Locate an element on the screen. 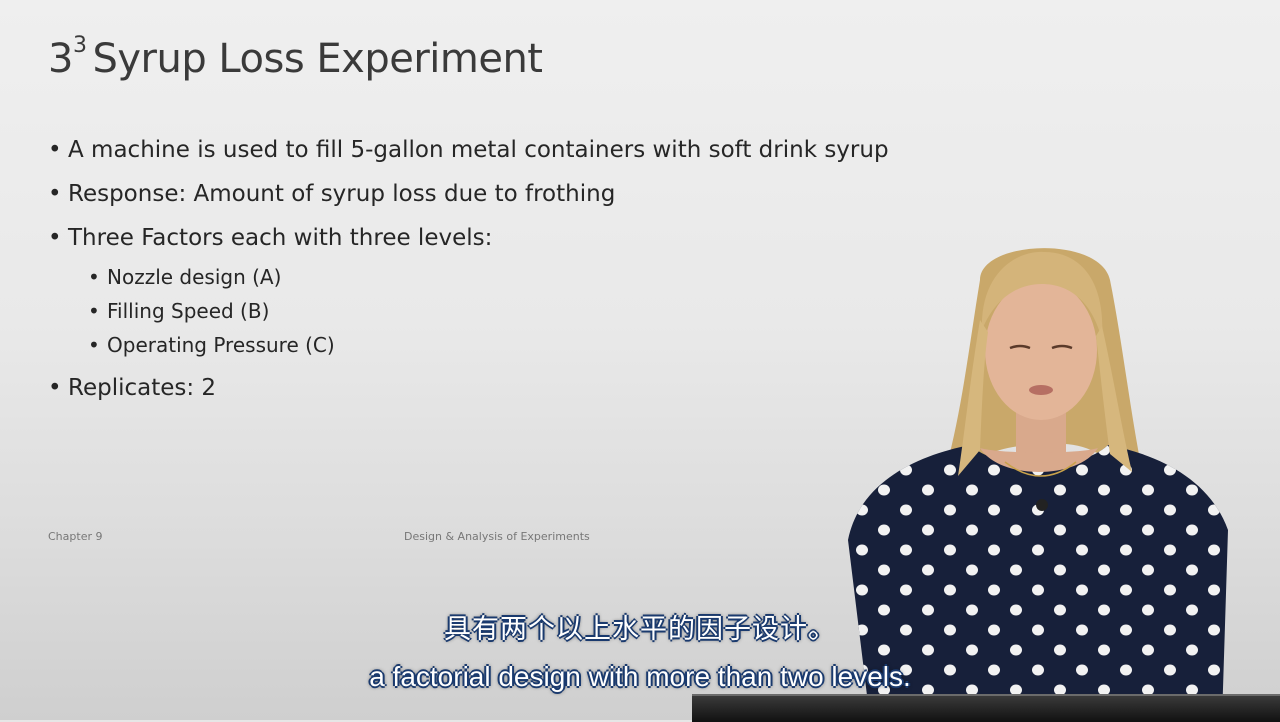 The image size is (1280, 722). sub-bullet-item: Nozzle design (A) is located at coordinates (478, 277).